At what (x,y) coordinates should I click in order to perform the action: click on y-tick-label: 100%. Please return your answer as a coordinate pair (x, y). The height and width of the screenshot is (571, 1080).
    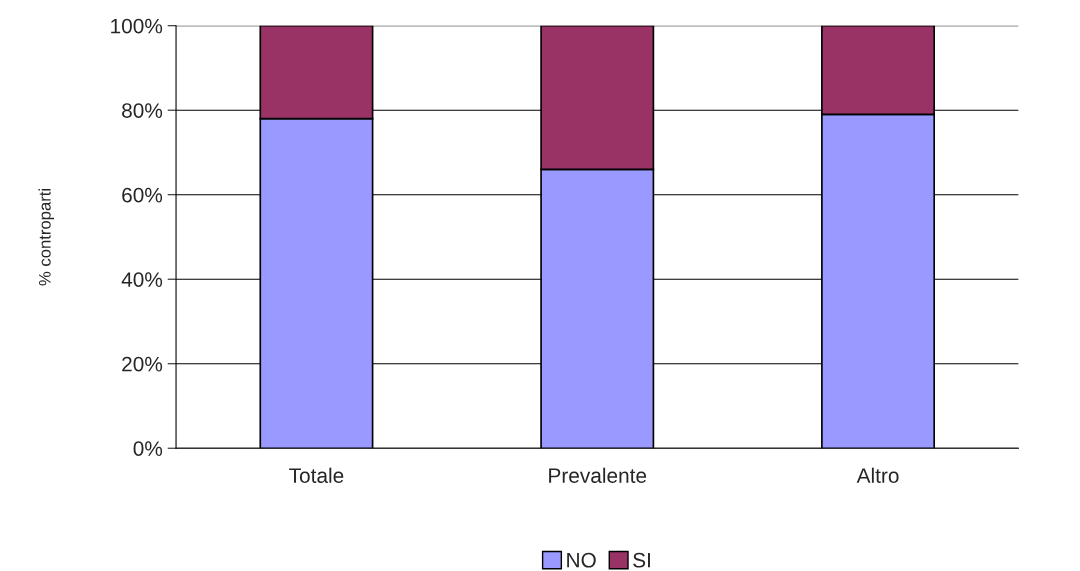
    Looking at the image, I should click on (137, 26).